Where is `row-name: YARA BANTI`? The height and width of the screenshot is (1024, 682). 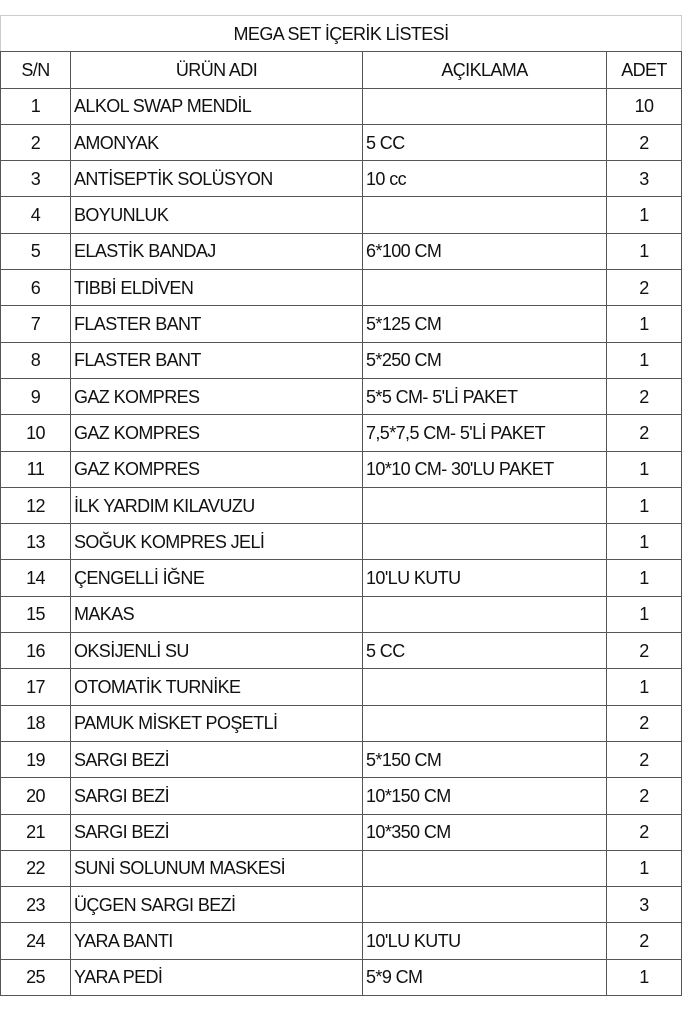 row-name: YARA BANTI is located at coordinates (216, 941).